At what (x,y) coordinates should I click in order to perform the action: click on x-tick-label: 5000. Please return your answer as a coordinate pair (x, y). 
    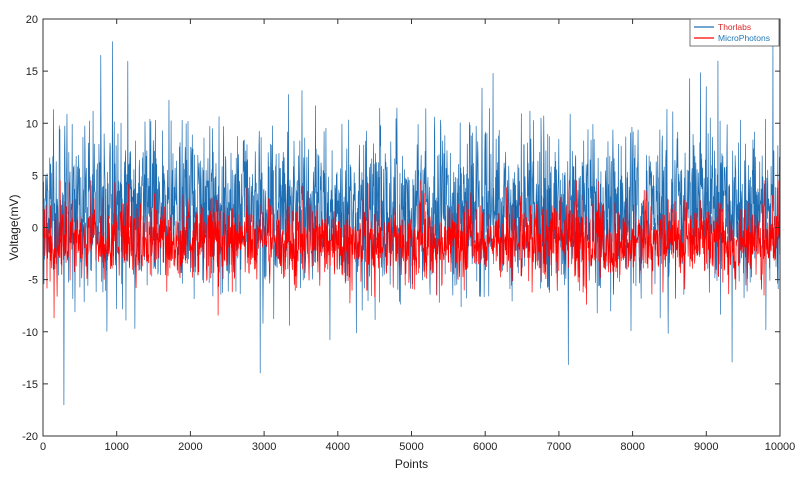
    Looking at the image, I should click on (411, 447).